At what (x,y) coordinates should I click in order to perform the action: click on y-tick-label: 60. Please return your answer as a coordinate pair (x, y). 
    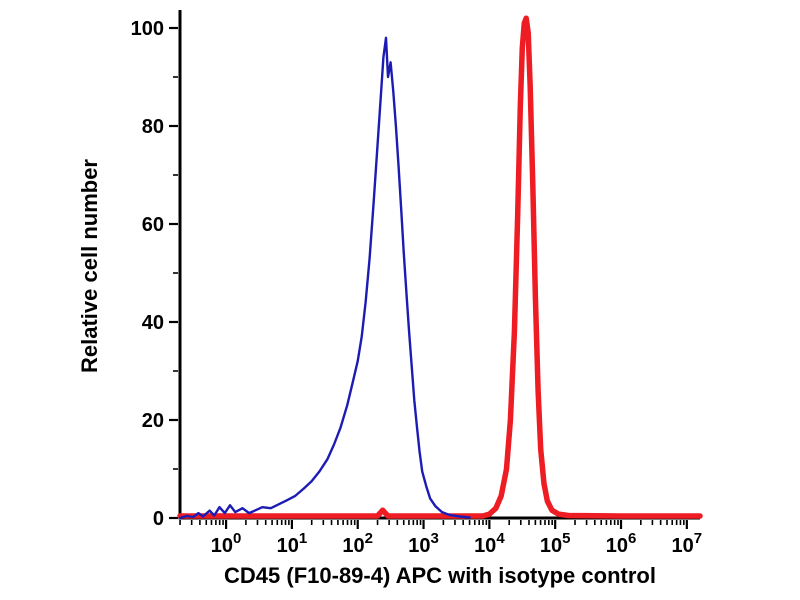
    Looking at the image, I should click on (153, 225).